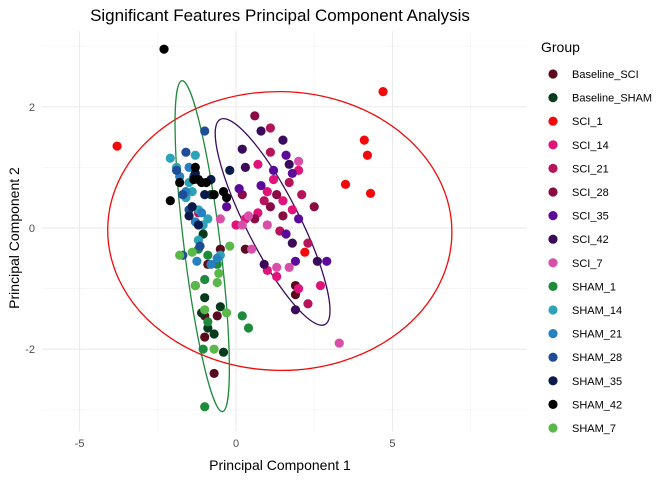 The image size is (672, 480). What do you see at coordinates (587, 264) in the screenshot?
I see `legend-label-sci-7: SCI_7` at bounding box center [587, 264].